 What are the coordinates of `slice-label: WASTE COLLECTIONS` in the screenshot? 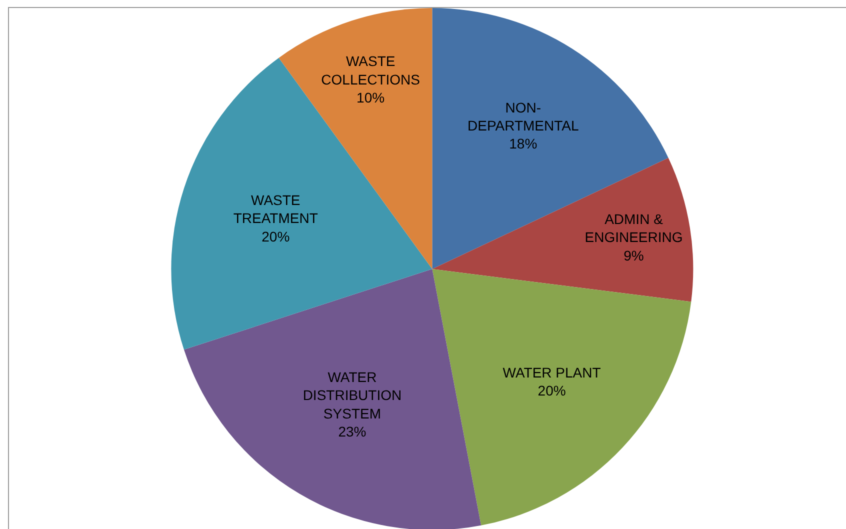 It's located at (370, 70).